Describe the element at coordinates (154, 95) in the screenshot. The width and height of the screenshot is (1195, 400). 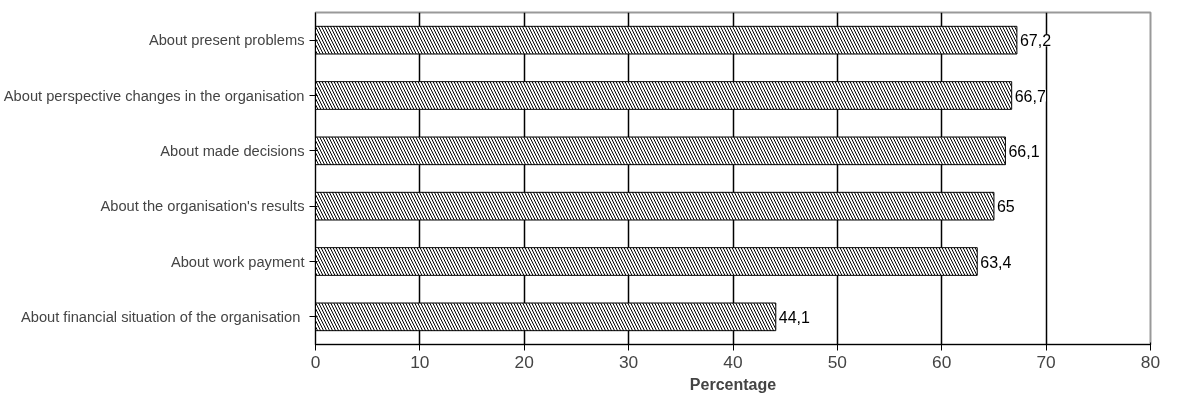
I see `y-tick-label: About perspective changes in the organisation` at that location.